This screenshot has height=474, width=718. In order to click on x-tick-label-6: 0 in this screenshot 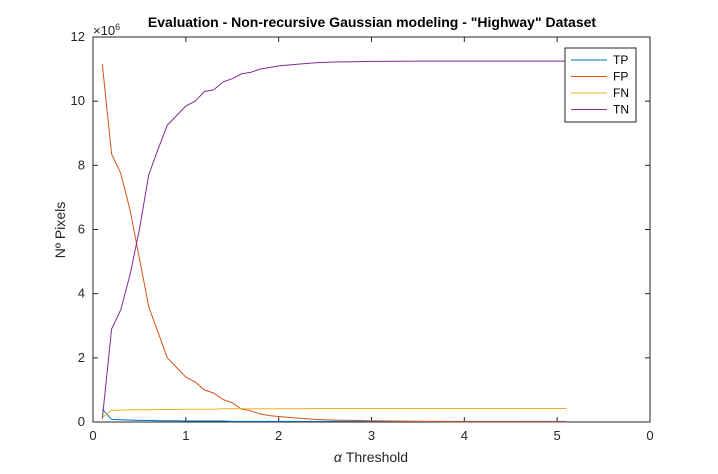, I will do `click(649, 435)`.